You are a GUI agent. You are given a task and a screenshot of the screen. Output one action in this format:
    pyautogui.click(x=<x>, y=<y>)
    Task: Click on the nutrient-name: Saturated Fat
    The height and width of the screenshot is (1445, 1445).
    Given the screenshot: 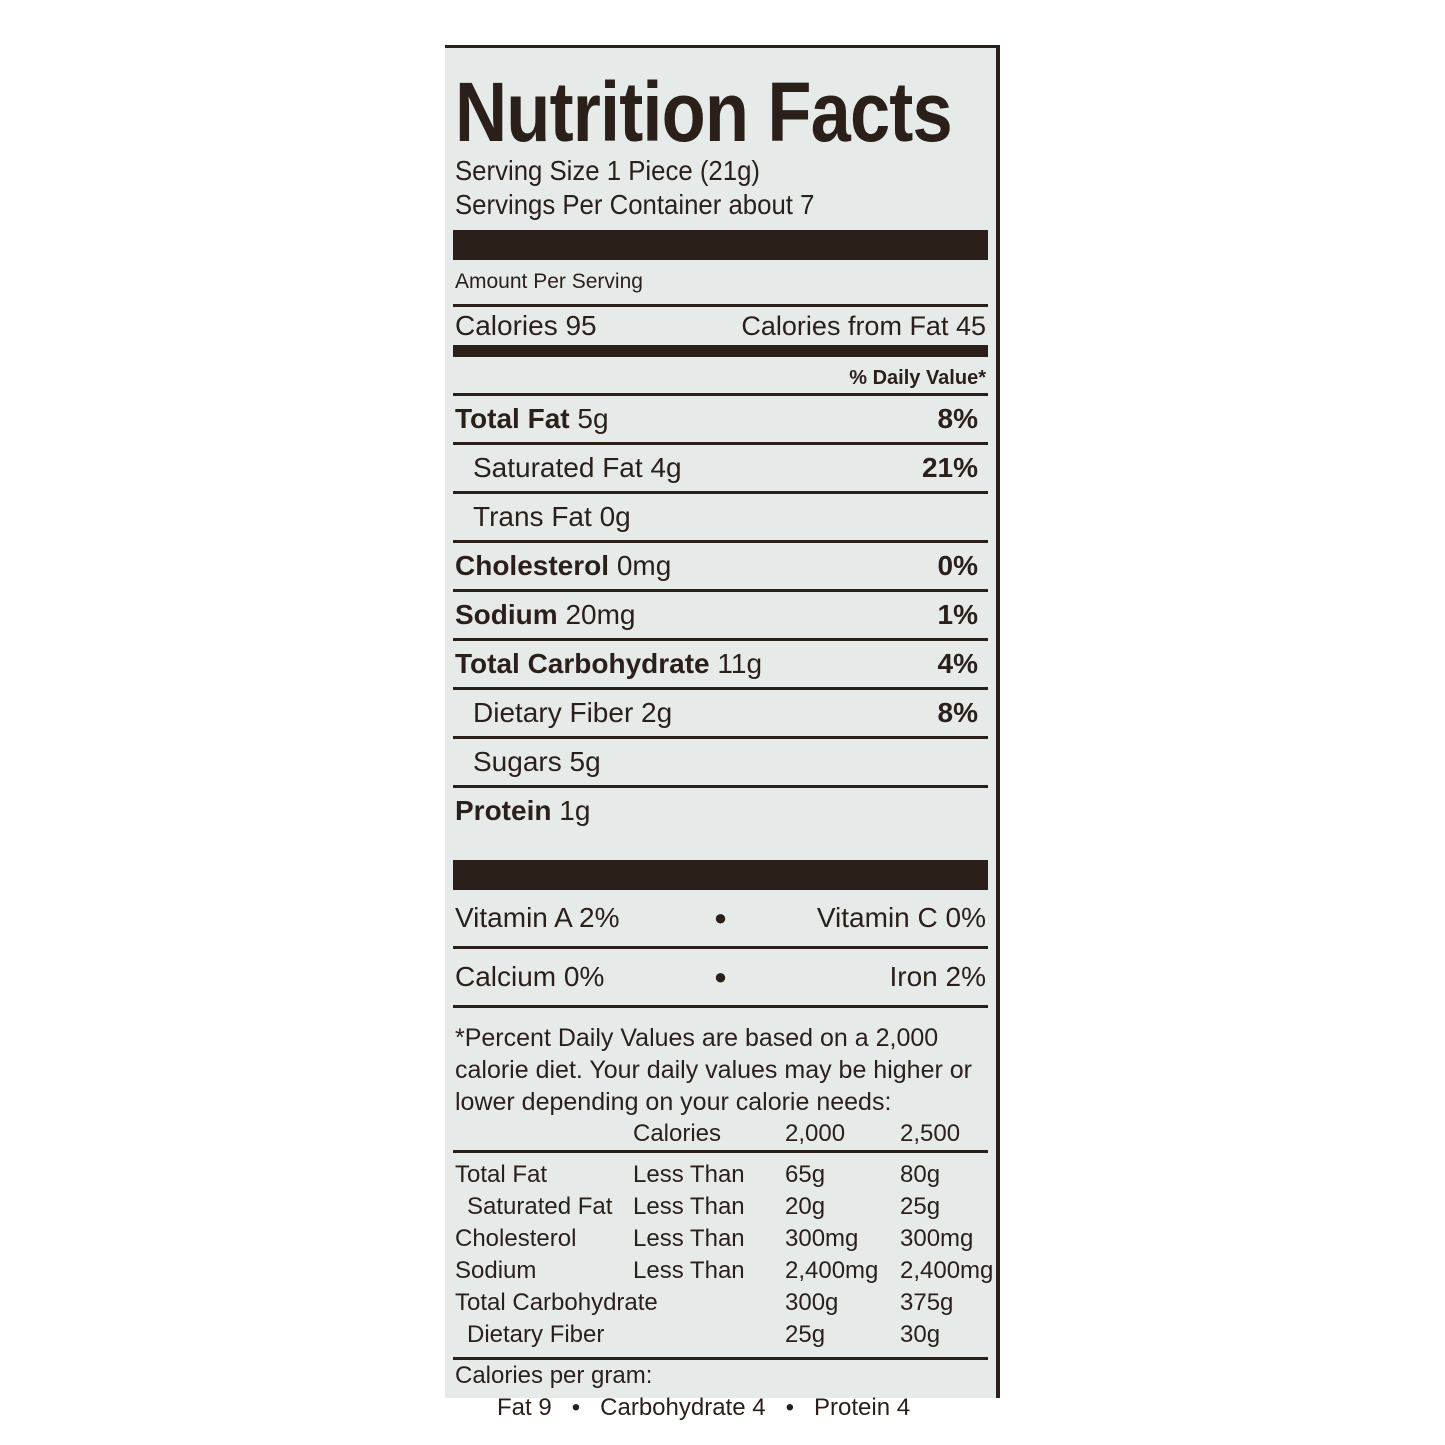 What is the action you would take?
    pyautogui.click(x=558, y=467)
    